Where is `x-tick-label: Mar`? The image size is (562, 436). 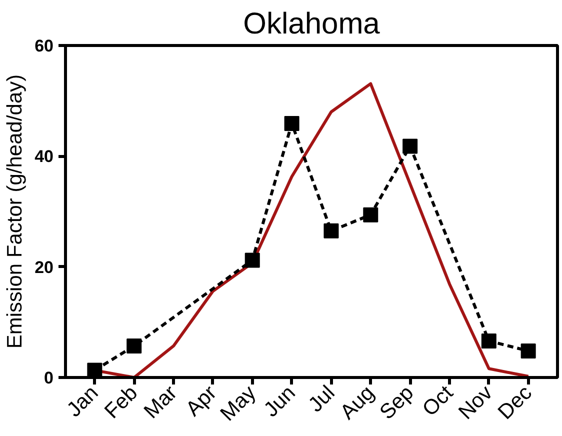
x-tick-label: Mar is located at coordinates (161, 402).